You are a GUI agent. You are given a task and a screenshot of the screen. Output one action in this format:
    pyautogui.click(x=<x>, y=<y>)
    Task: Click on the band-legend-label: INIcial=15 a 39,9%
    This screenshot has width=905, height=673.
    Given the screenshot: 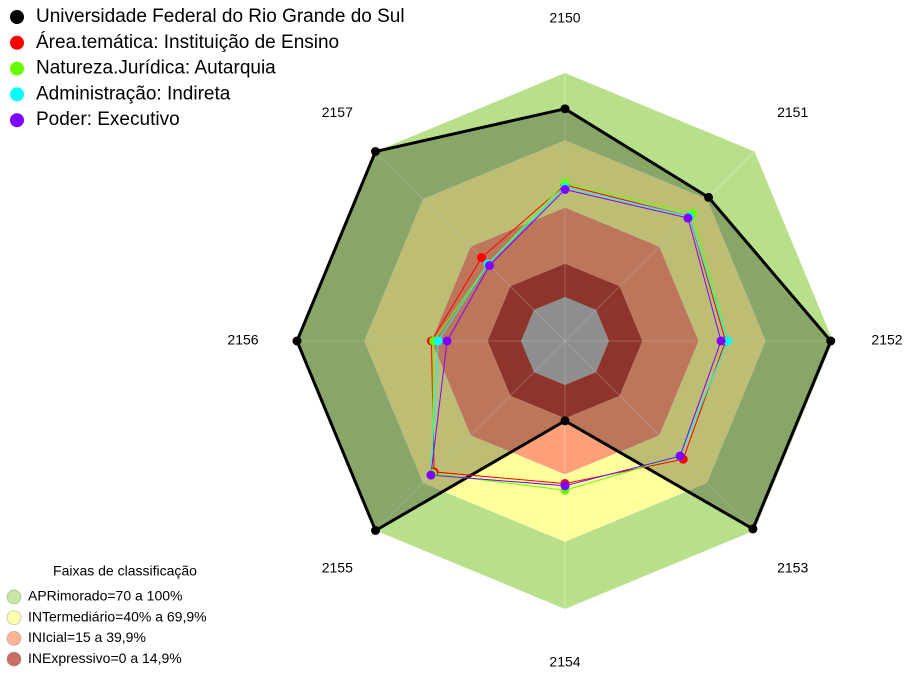 What is the action you would take?
    pyautogui.click(x=87, y=637)
    